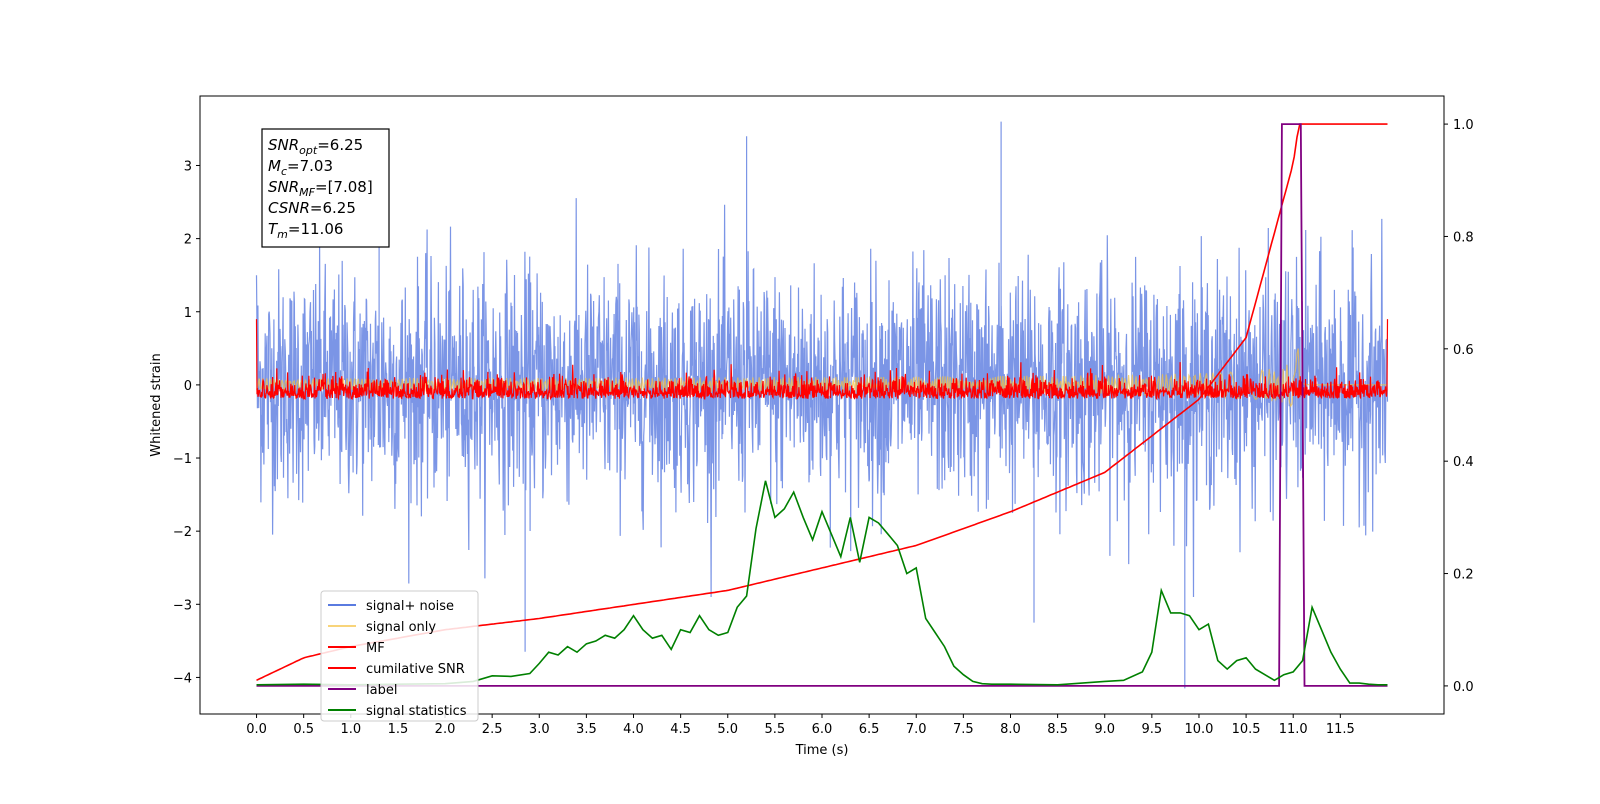 Image resolution: width=1600 pixels, height=804 pixels. Describe the element at coordinates (539, 729) in the screenshot. I see `x-tick-label: 3.0` at that location.